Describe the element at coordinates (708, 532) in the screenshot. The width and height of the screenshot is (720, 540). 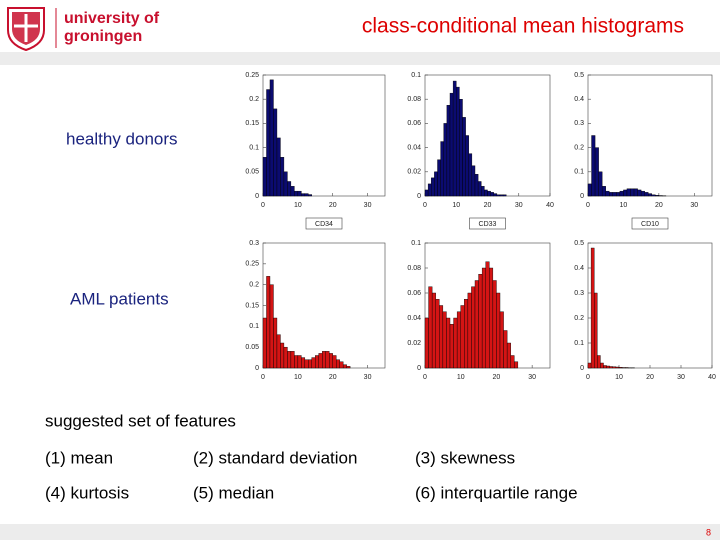
I see `page-number: 8` at that location.